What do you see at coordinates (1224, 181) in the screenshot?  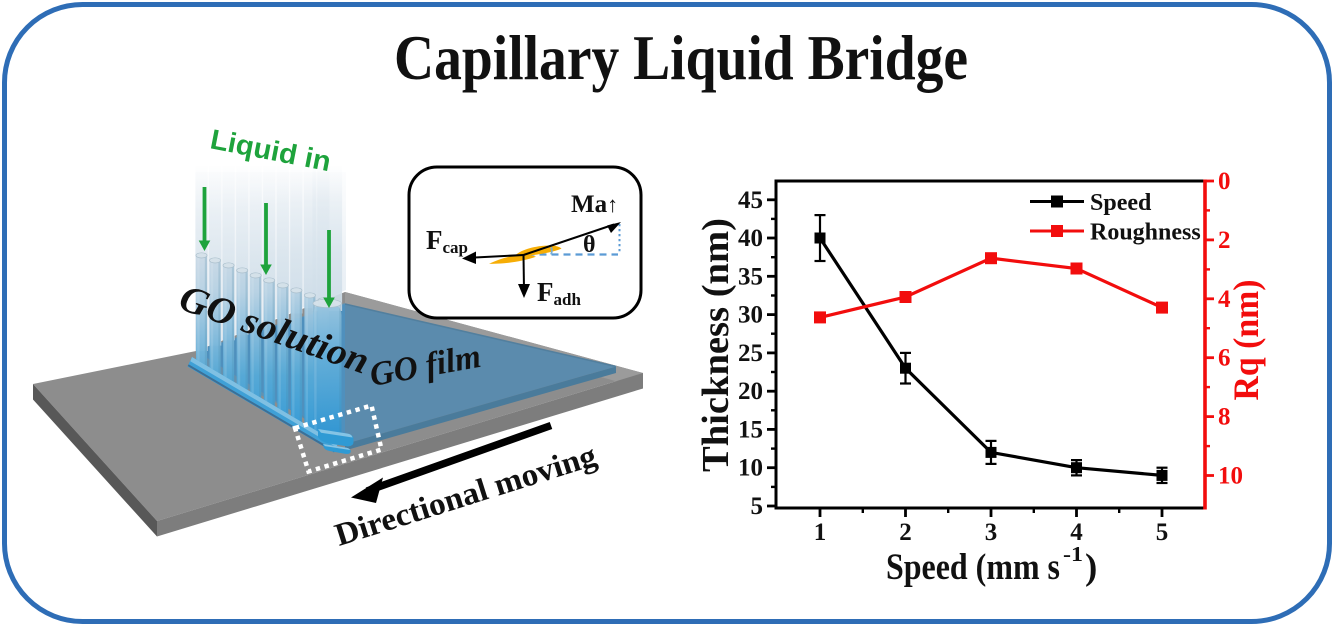 I see `svg-text: 0` at bounding box center [1224, 181].